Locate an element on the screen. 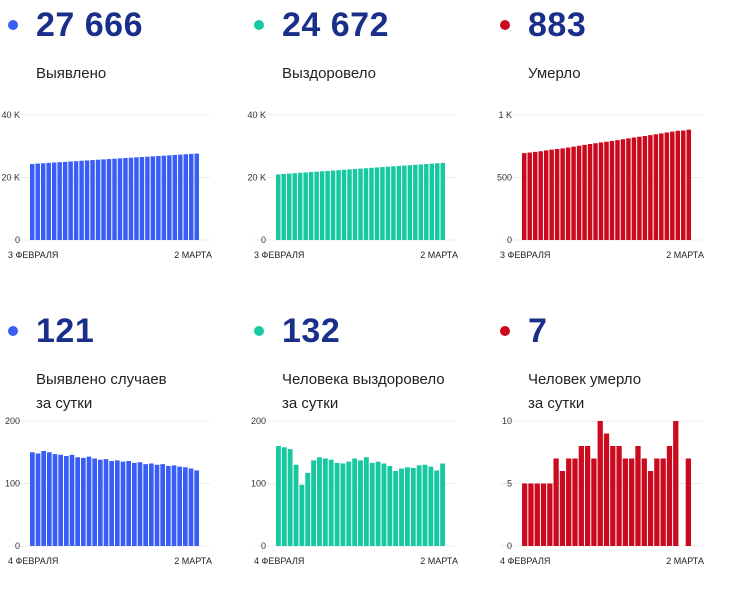 The width and height of the screenshot is (730, 601). stat-number: 7 is located at coordinates (538, 331).